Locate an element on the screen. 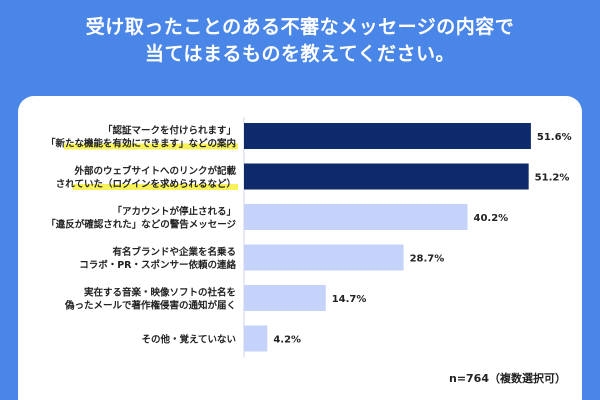 Image resolution: width=600 pixels, height=400 pixels. value-label-1: 51.6% is located at coordinates (554, 137).